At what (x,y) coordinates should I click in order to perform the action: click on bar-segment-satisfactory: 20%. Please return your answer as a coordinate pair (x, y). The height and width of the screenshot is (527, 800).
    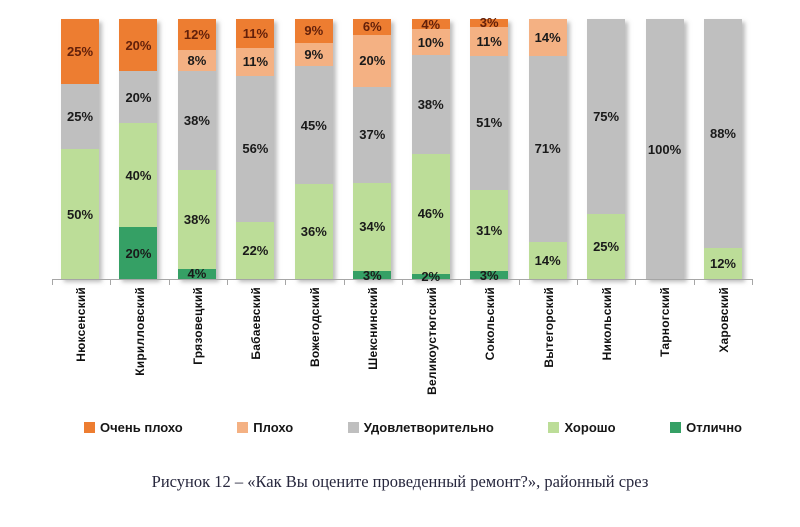
    Looking at the image, I should click on (138, 97).